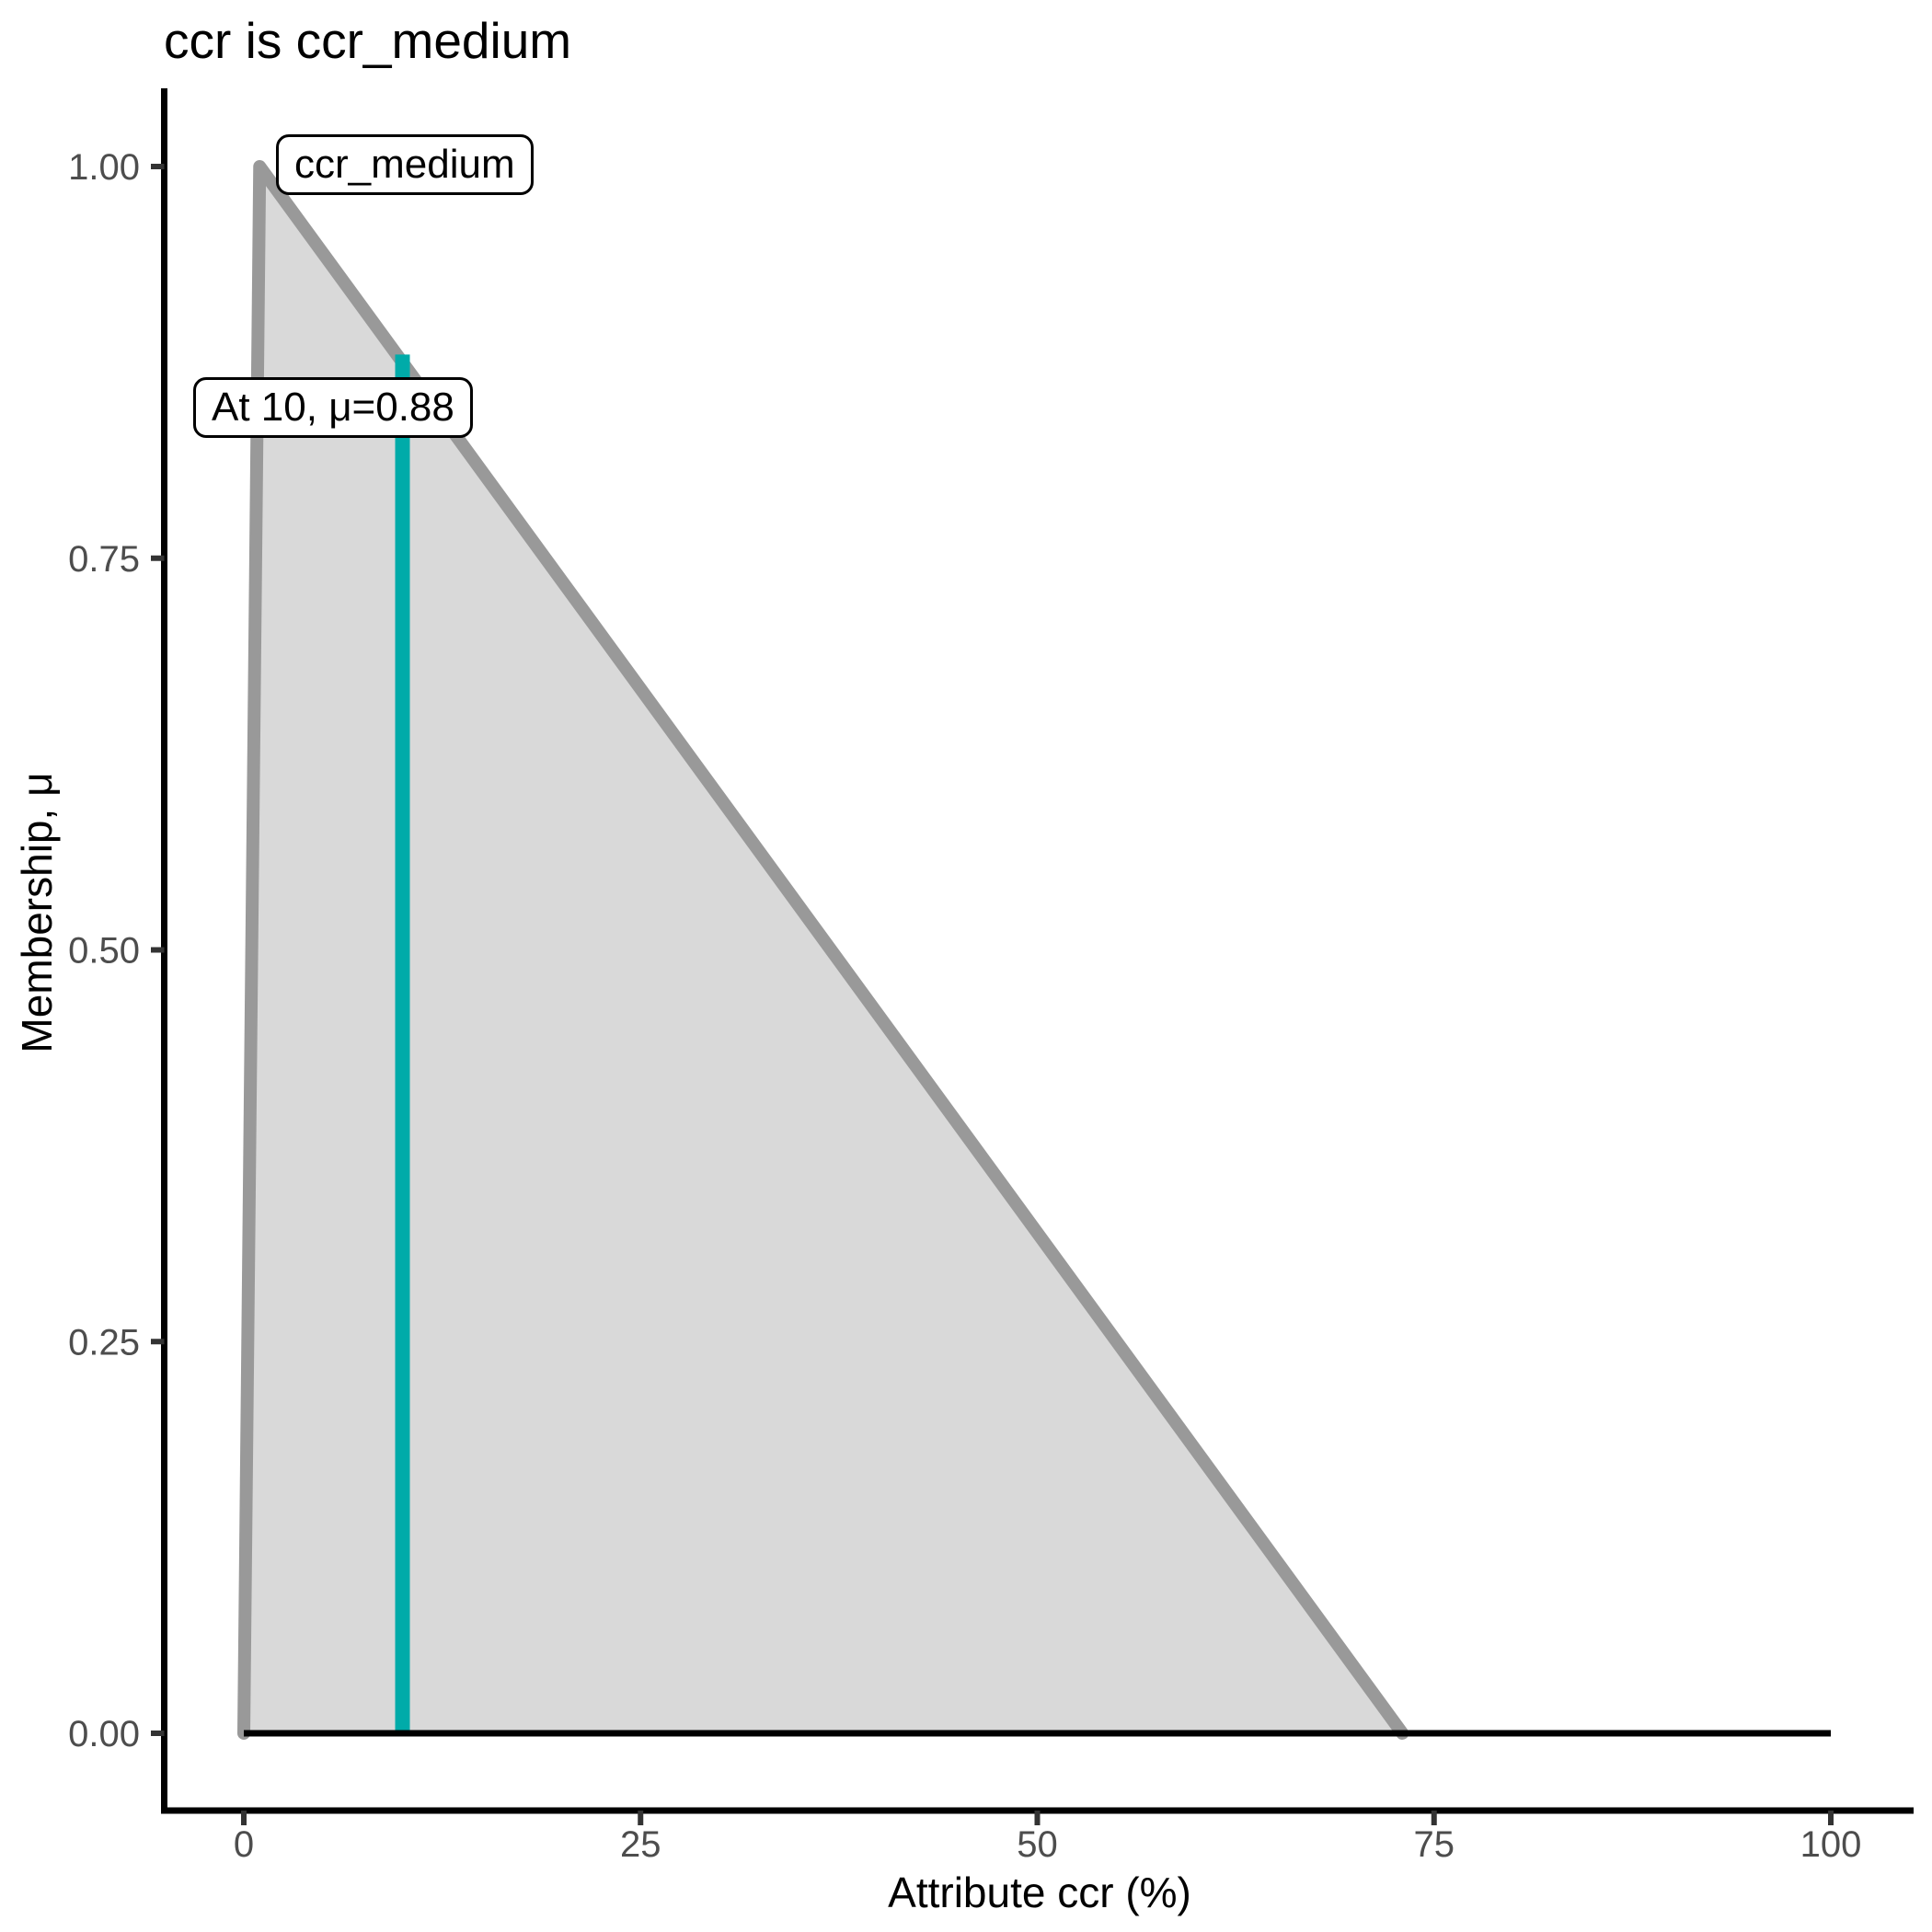 This screenshot has height=1932, width=1932. Describe the element at coordinates (1039, 1892) in the screenshot. I see `x-axis-title: Attribute ccr (%)` at that location.